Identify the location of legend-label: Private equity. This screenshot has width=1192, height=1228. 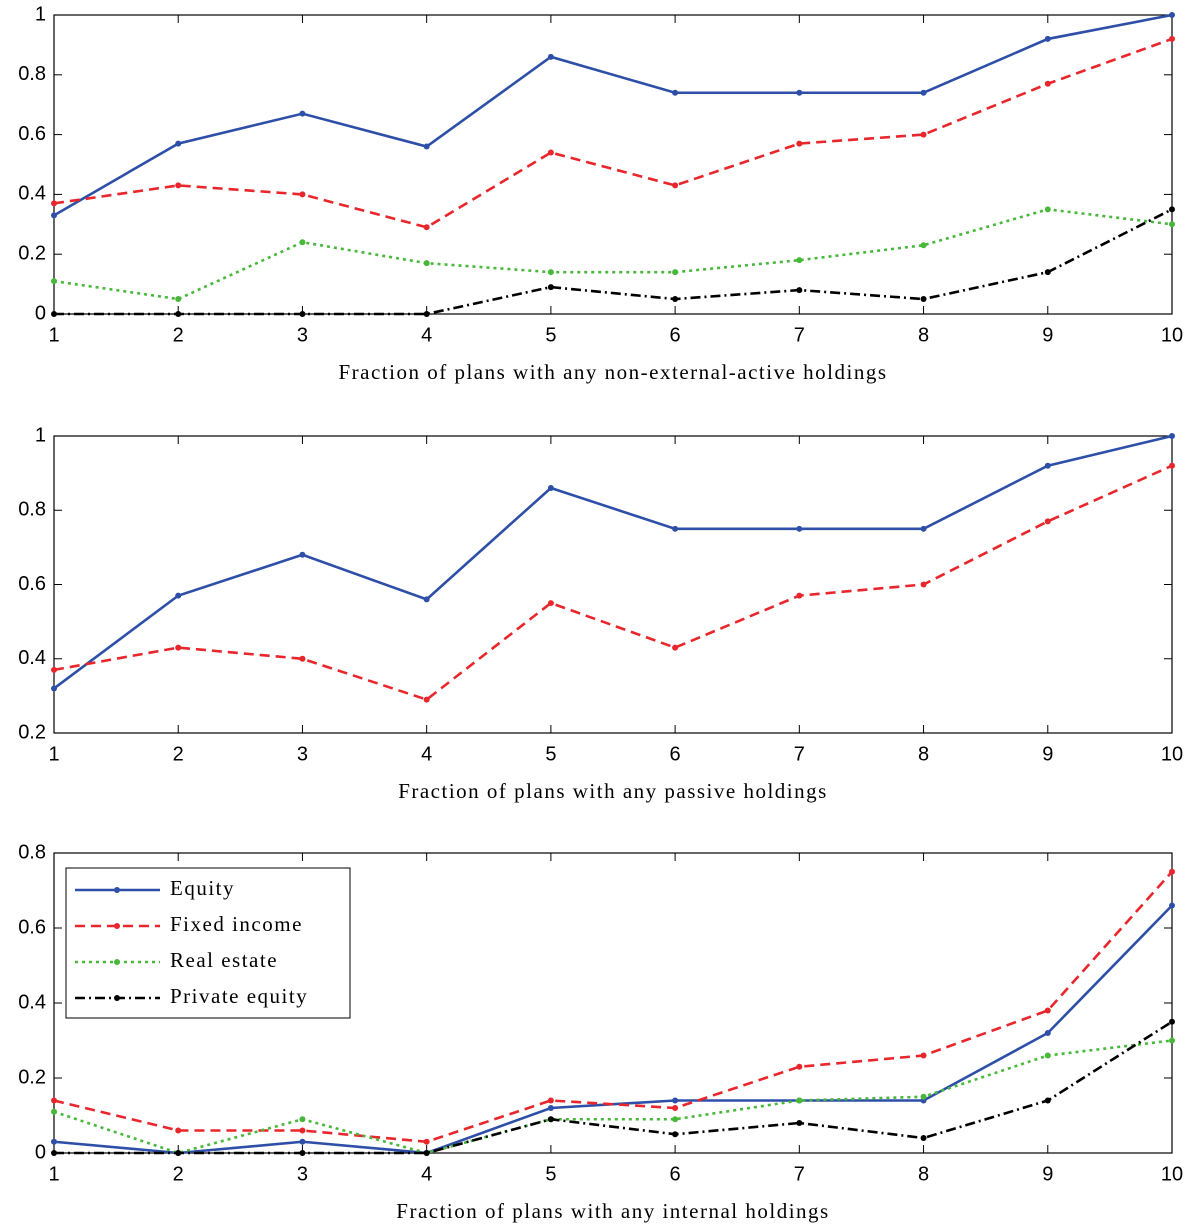
(239, 996).